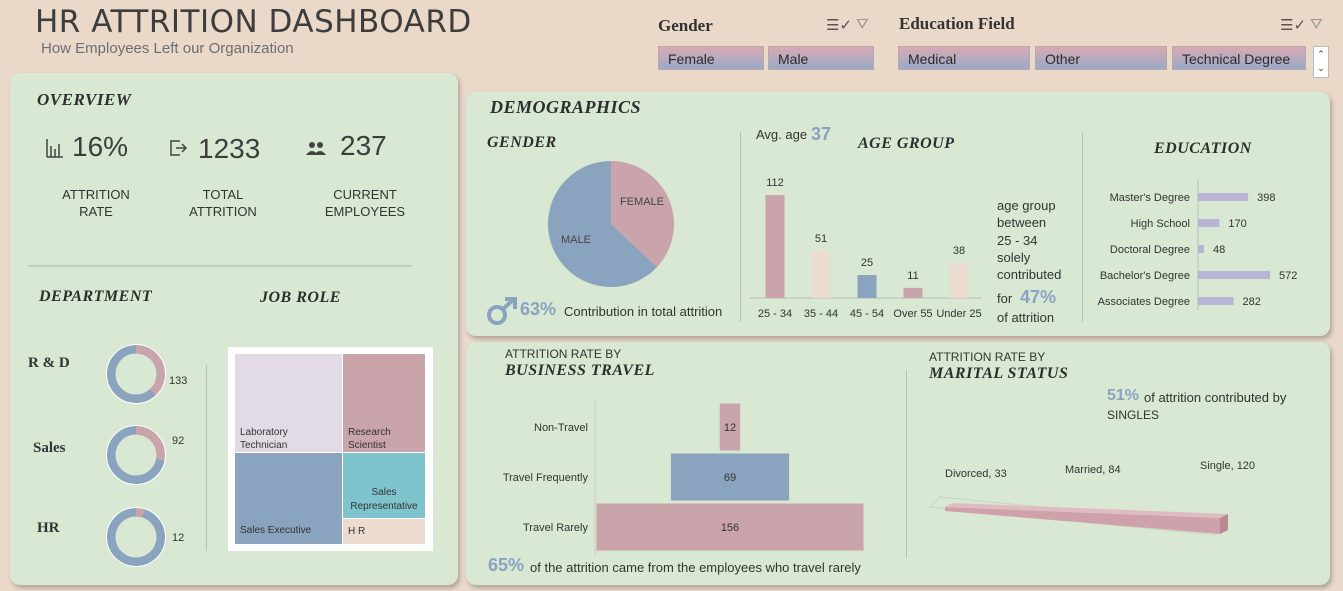  What do you see at coordinates (1014, 257) in the screenshot?
I see `age-note-line: solely` at bounding box center [1014, 257].